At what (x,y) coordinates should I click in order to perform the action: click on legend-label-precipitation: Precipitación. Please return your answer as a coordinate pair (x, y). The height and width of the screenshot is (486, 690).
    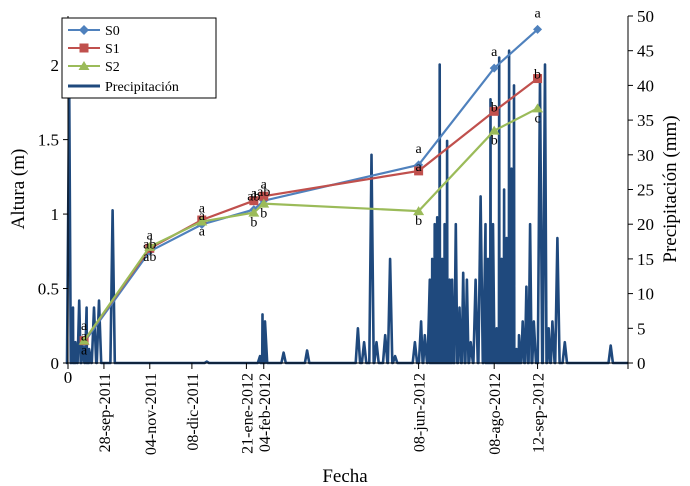
    Looking at the image, I should click on (142, 87).